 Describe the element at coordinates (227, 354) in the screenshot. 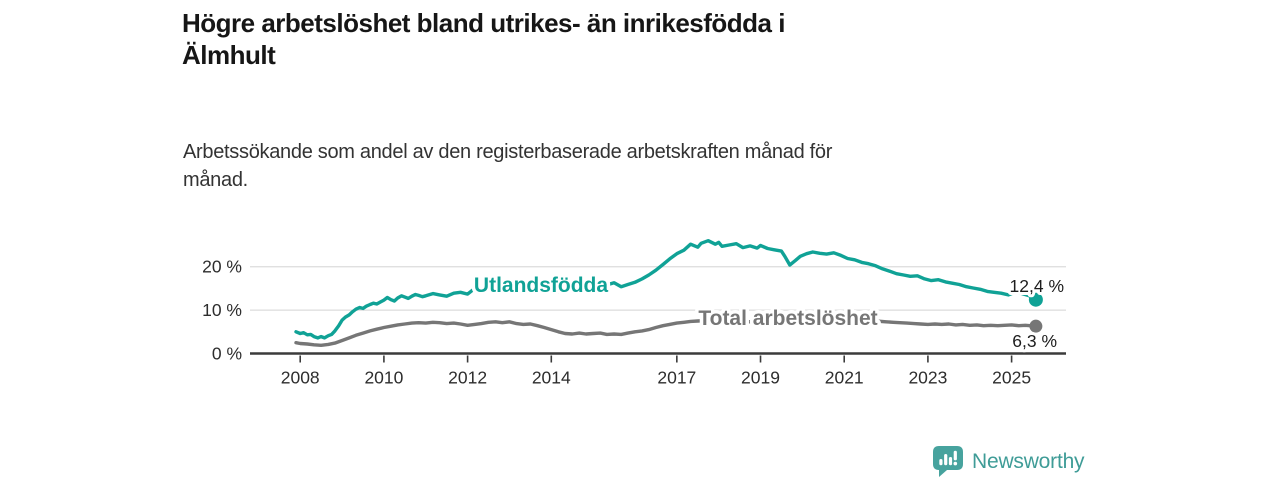

I see `y-axis-tick-label: 0 %` at that location.